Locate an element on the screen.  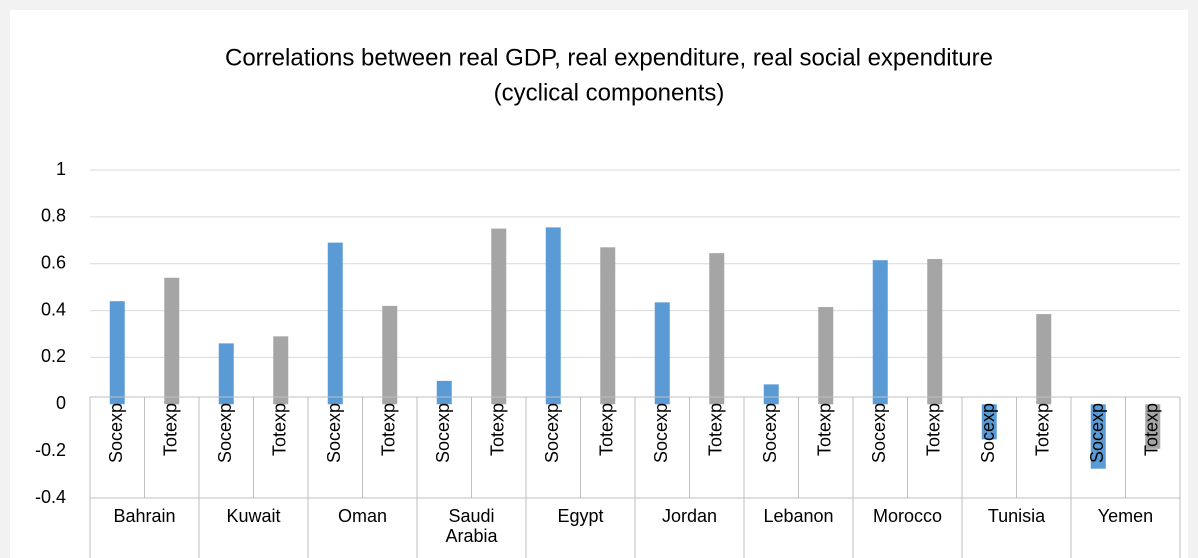
y-tick-label: 0.6 is located at coordinates (53, 262).